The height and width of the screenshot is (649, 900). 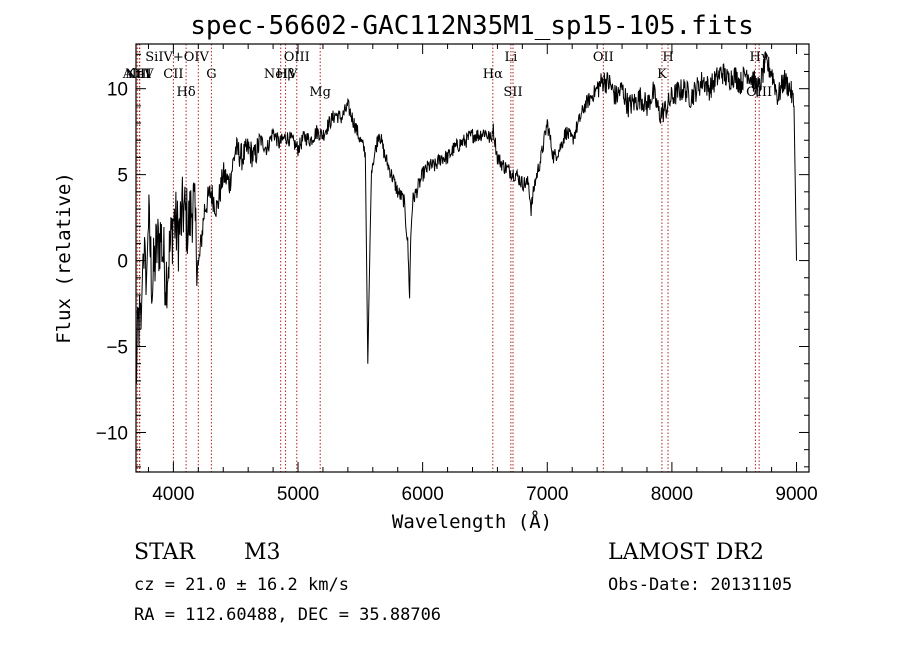 What do you see at coordinates (512, 92) in the screenshot?
I see `marker-label-13: SII` at bounding box center [512, 92].